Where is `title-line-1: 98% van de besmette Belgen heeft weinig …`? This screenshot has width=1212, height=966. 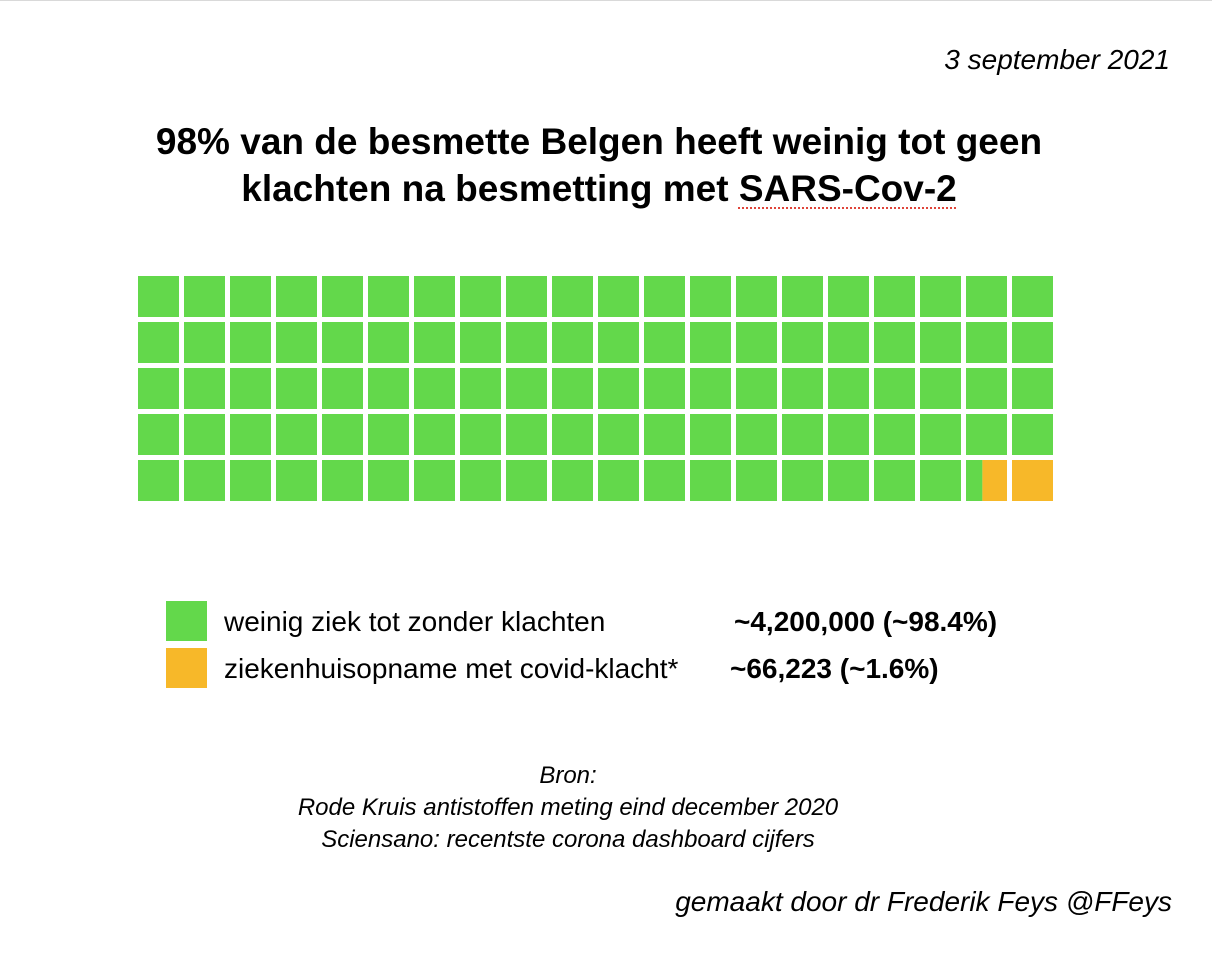
title-line-1: 98% van de besmette Belgen heeft weinig … is located at coordinates (599, 141).